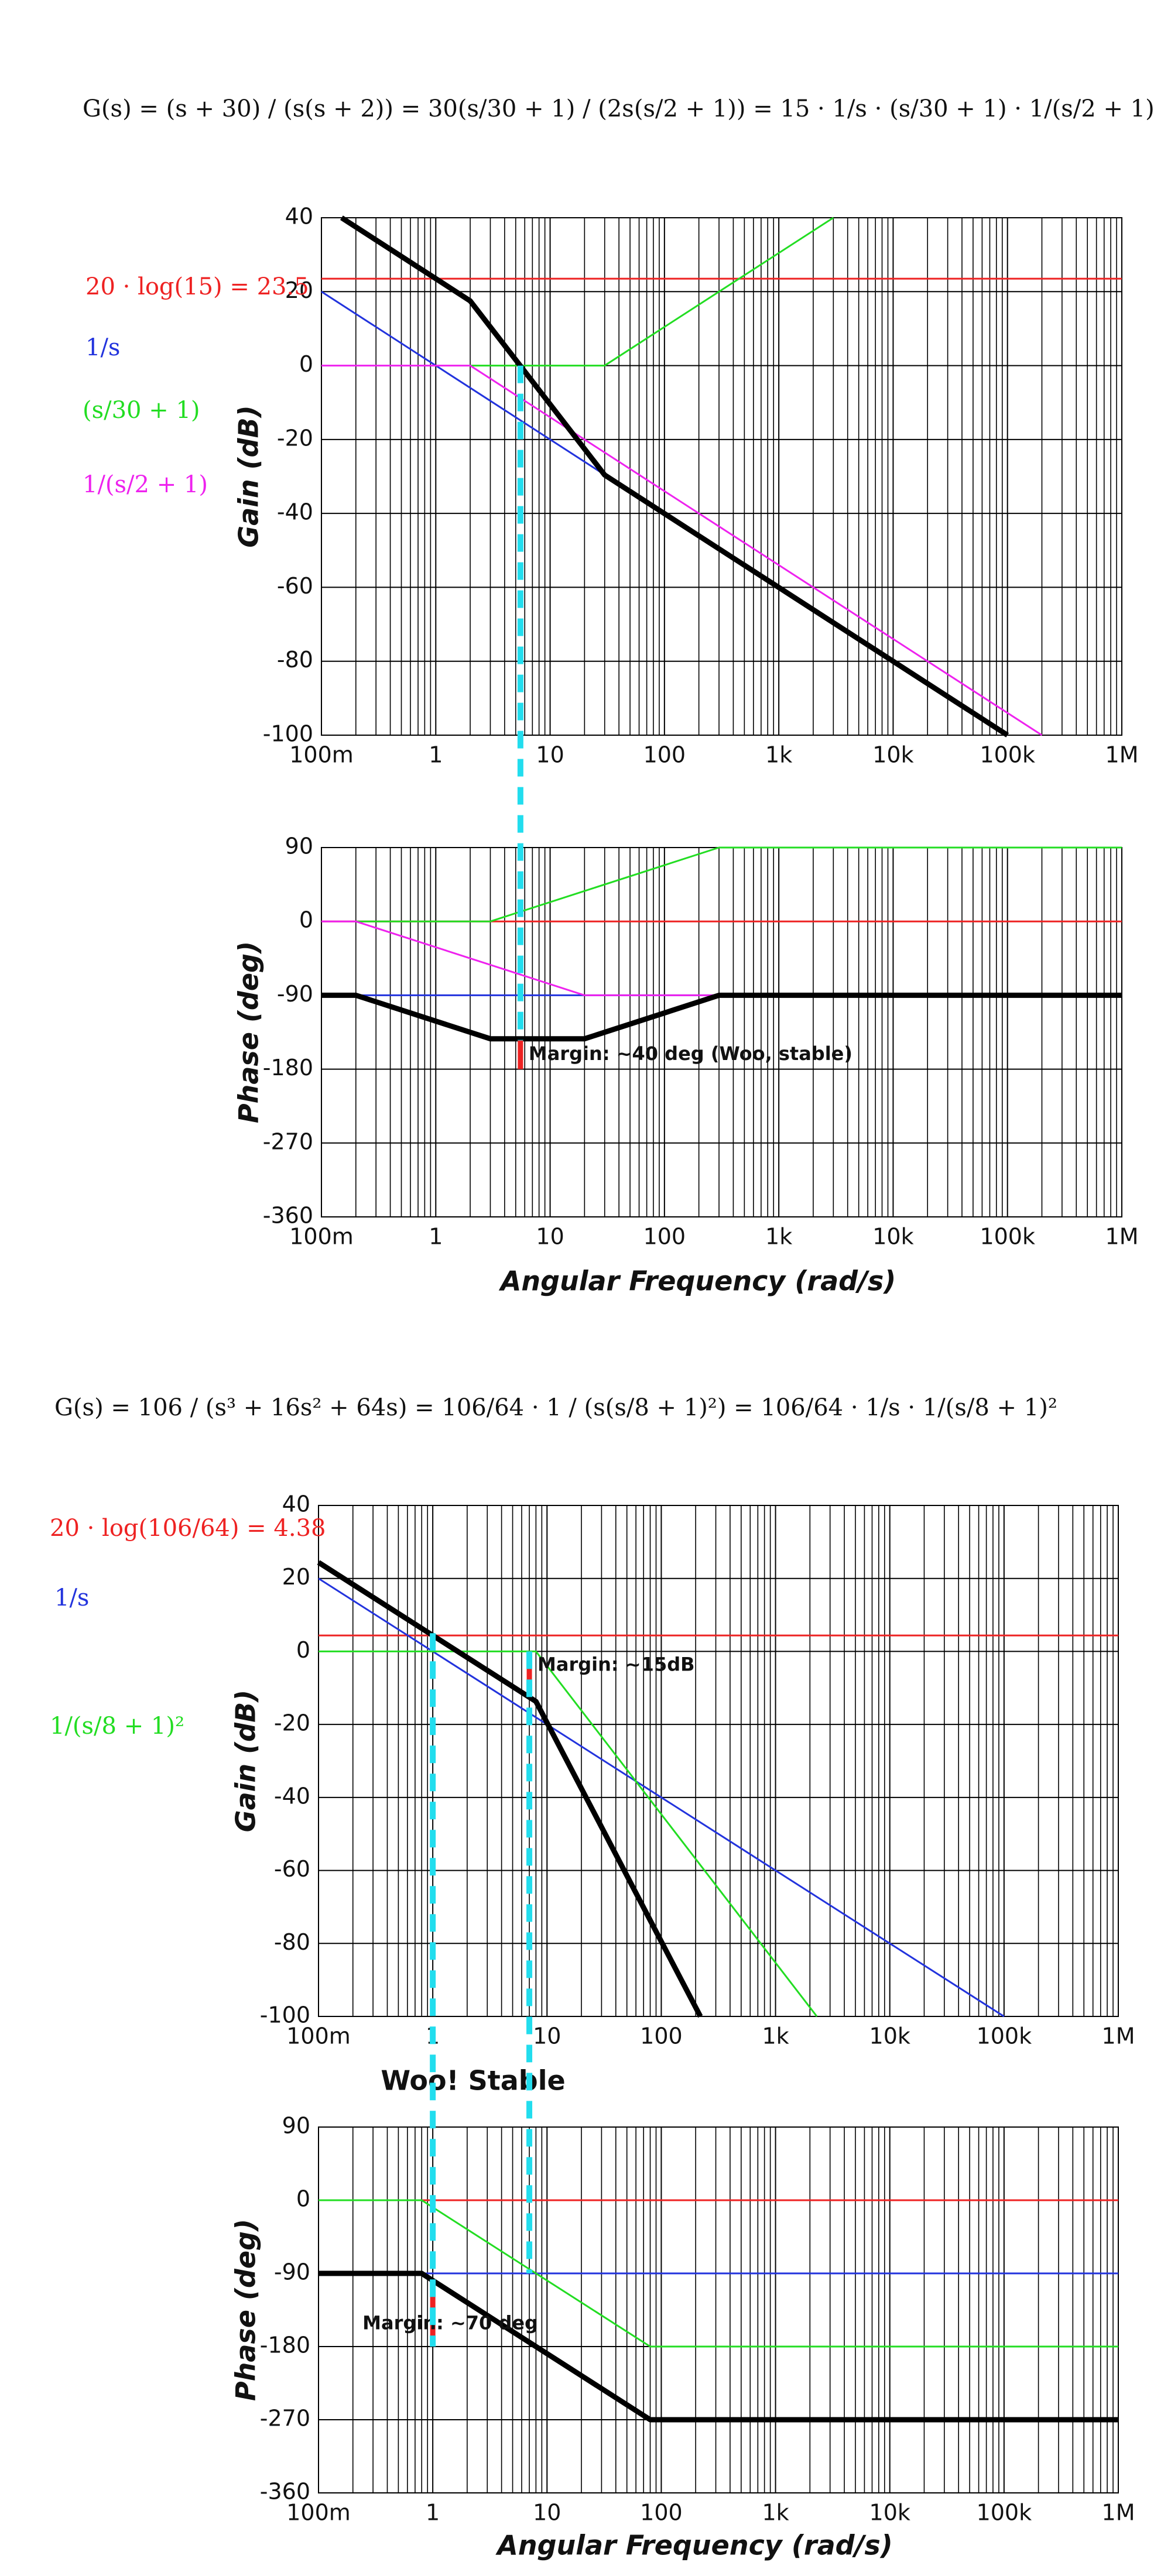  What do you see at coordinates (615, 1664) in the screenshot?
I see `annotation: Margin: ~15dB` at bounding box center [615, 1664].